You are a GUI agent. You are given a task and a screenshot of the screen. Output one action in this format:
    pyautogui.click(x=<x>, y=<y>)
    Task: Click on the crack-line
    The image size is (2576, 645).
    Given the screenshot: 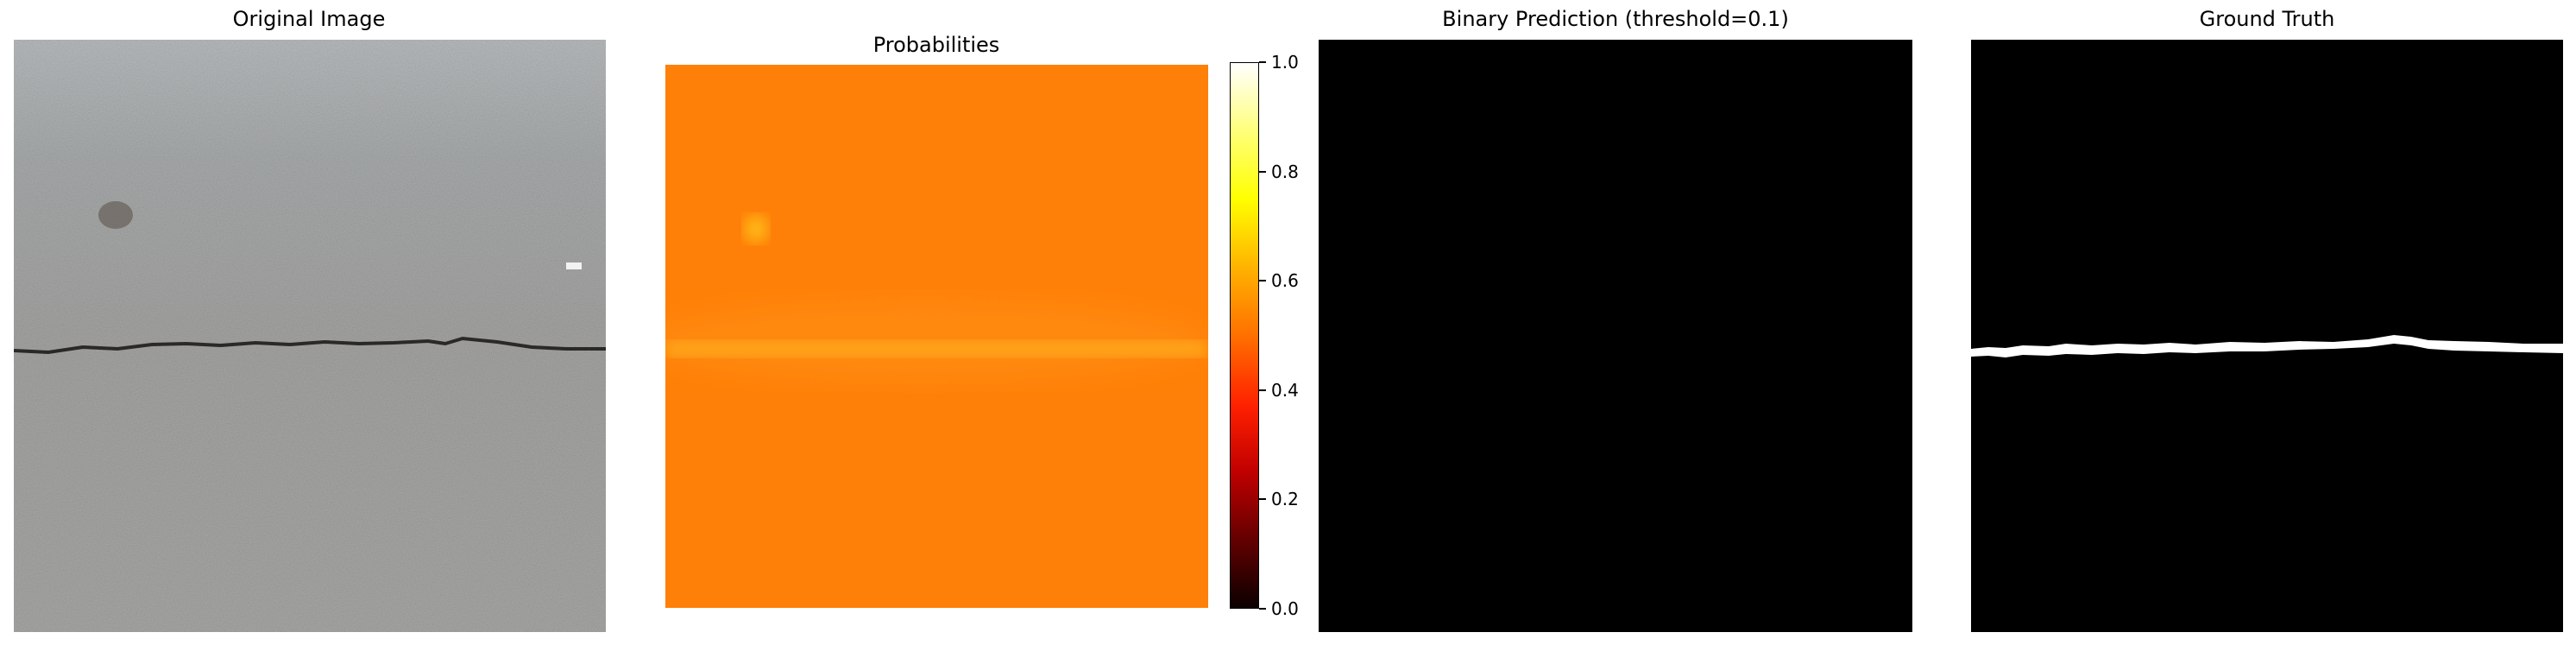 What is the action you would take?
    pyautogui.click(x=310, y=345)
    